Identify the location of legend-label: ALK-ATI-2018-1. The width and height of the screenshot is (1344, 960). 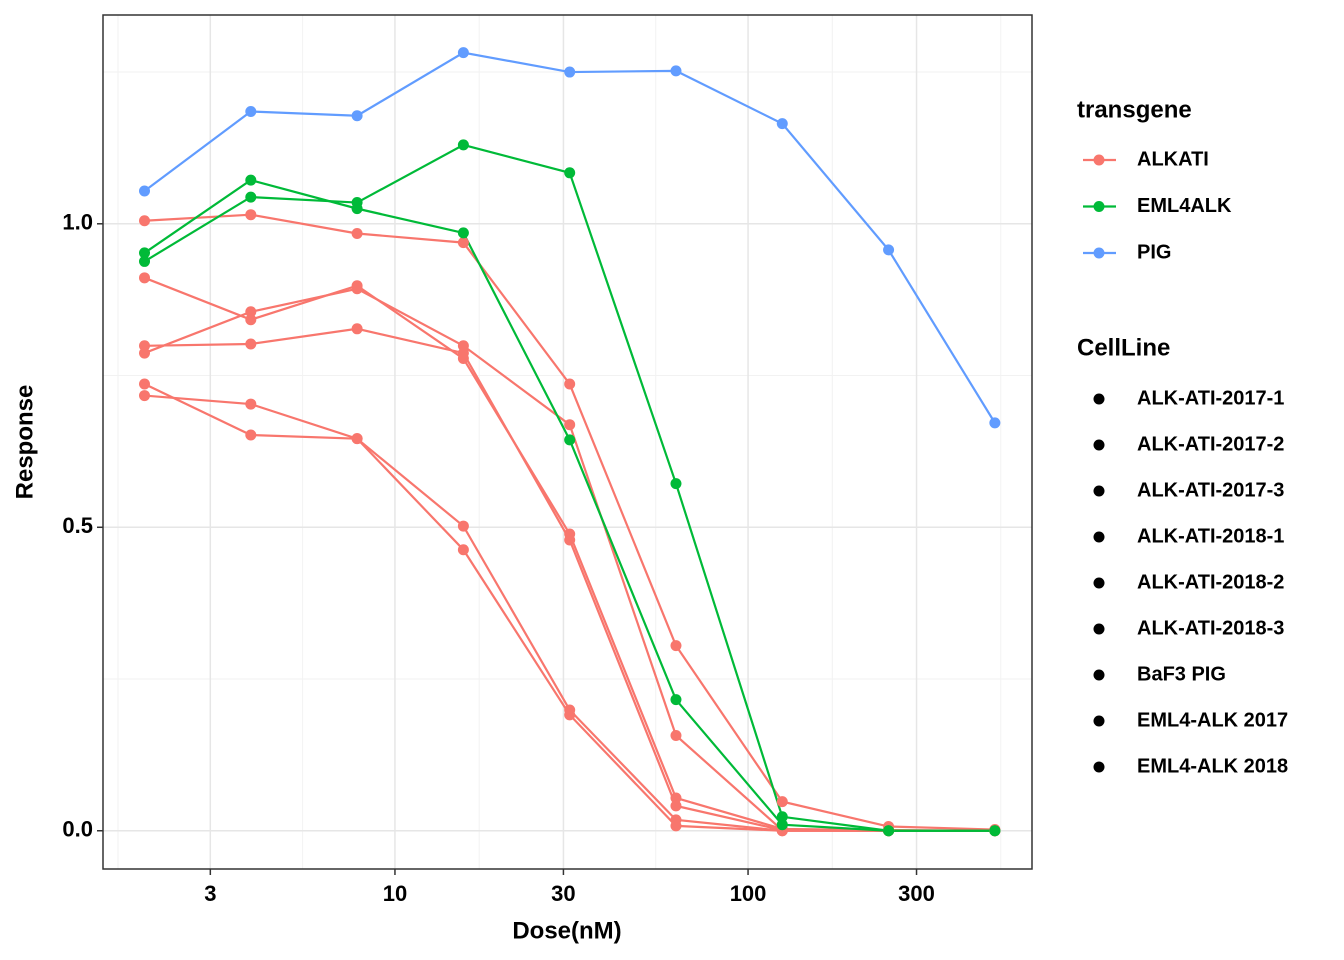
(1210, 536).